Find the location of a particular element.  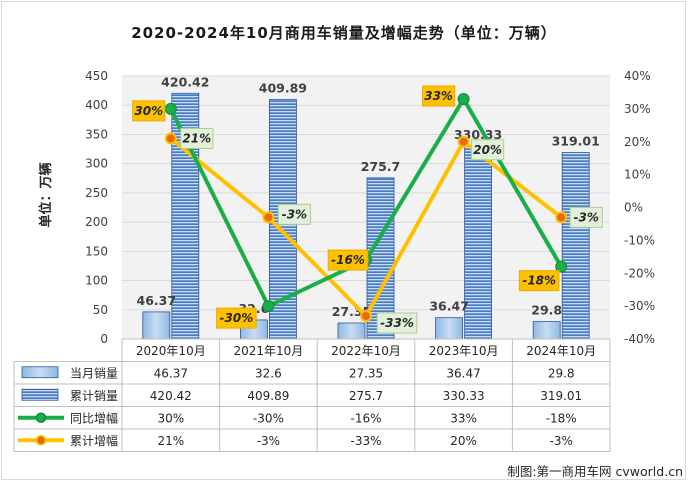

bar-label-monthly: 46.37 is located at coordinates (157, 300).